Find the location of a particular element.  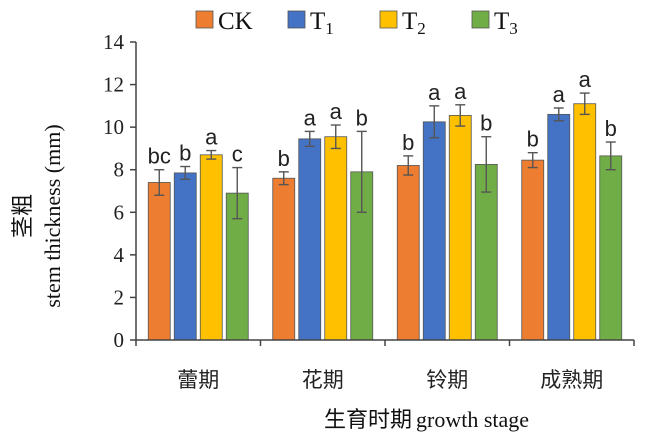

y-tick-label: 0 is located at coordinates (119, 340).